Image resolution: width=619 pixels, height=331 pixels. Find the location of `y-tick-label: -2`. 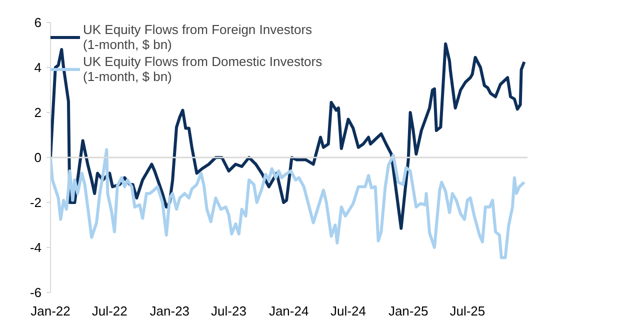

y-tick-label: -2 is located at coordinates (36, 202).